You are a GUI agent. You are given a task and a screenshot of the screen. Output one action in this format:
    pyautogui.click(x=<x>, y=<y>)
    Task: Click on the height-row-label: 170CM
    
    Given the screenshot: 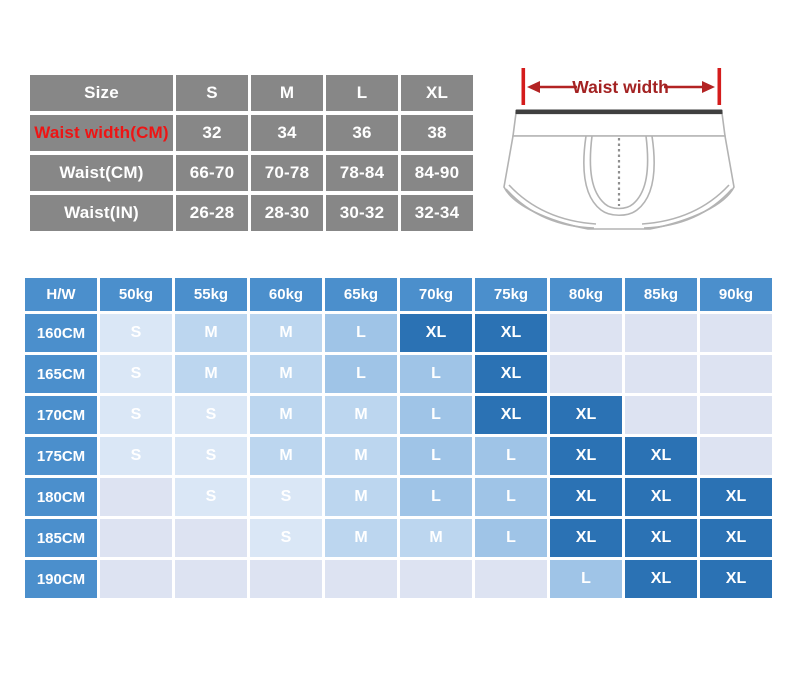 What is the action you would take?
    pyautogui.click(x=61, y=415)
    